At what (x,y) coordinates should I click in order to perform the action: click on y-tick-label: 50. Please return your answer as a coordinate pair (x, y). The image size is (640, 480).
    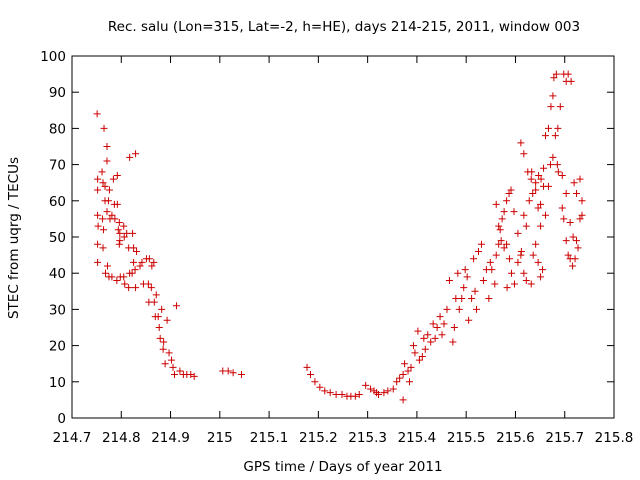
    Looking at the image, I should click on (57, 238).